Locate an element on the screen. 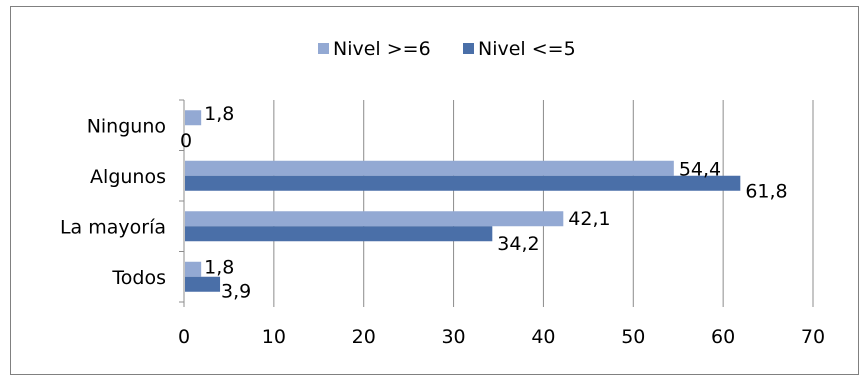 The height and width of the screenshot is (383, 867). x-tick-label-70: 70 is located at coordinates (813, 337).